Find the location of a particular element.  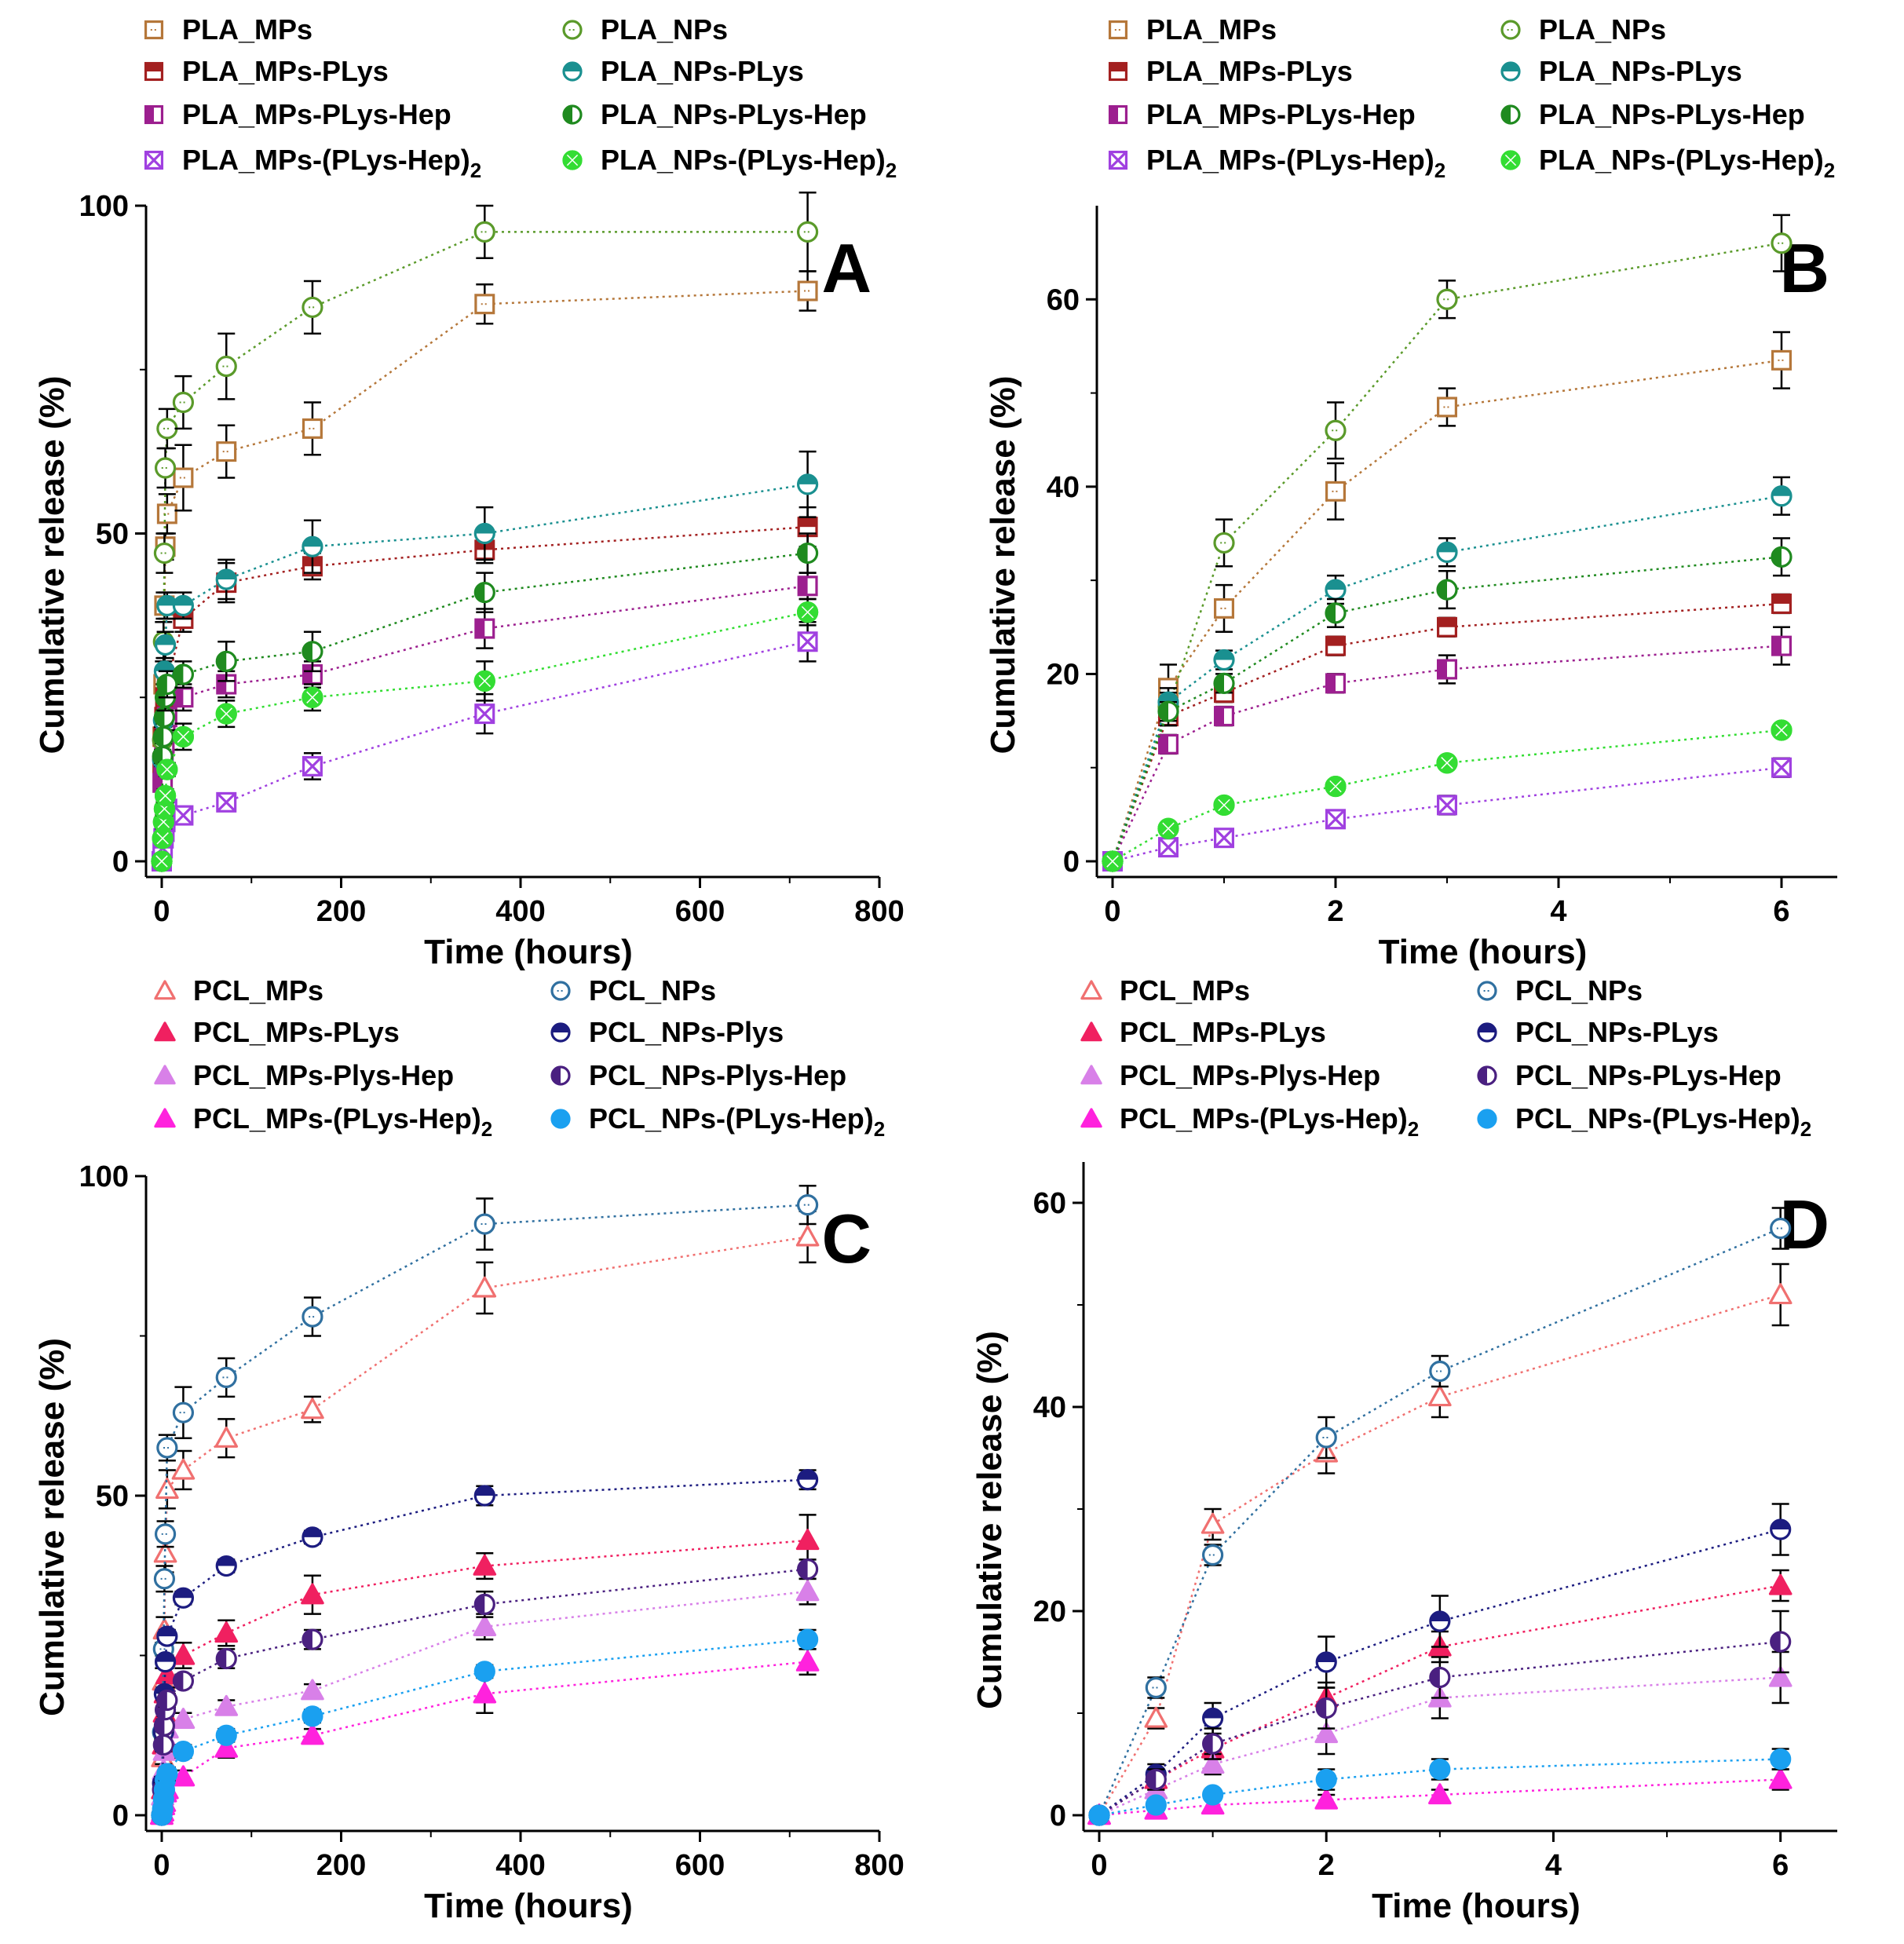

legend-label: PLA_NPs-PLys-Hep is located at coordinates (1672, 114).